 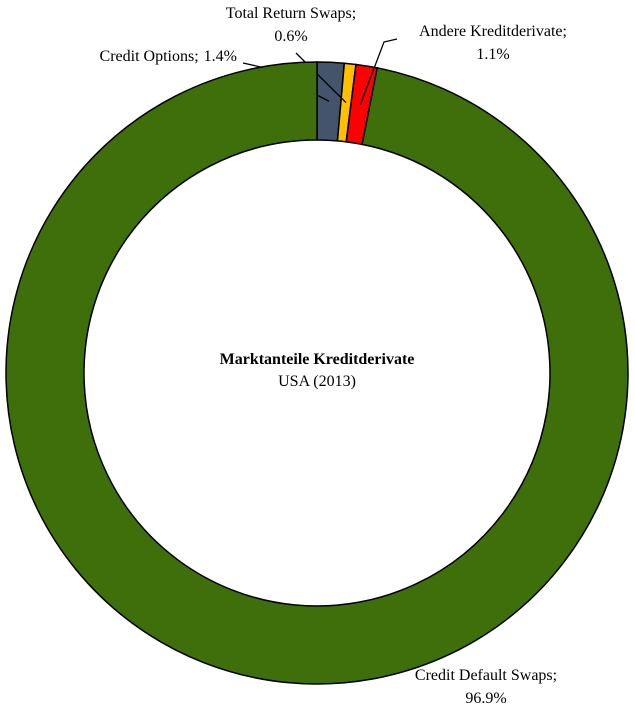 I want to click on data-label: Credit Default Swaps; 96.9%, so click(x=486, y=687).